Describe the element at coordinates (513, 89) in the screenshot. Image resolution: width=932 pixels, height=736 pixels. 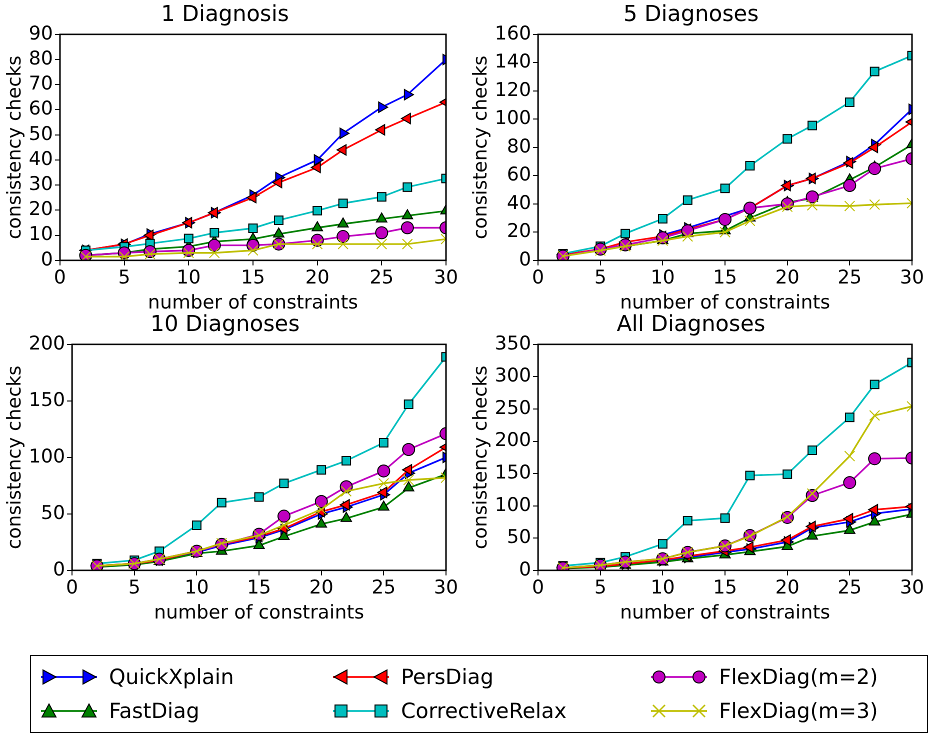
I see `y-tick-label: 120` at that location.